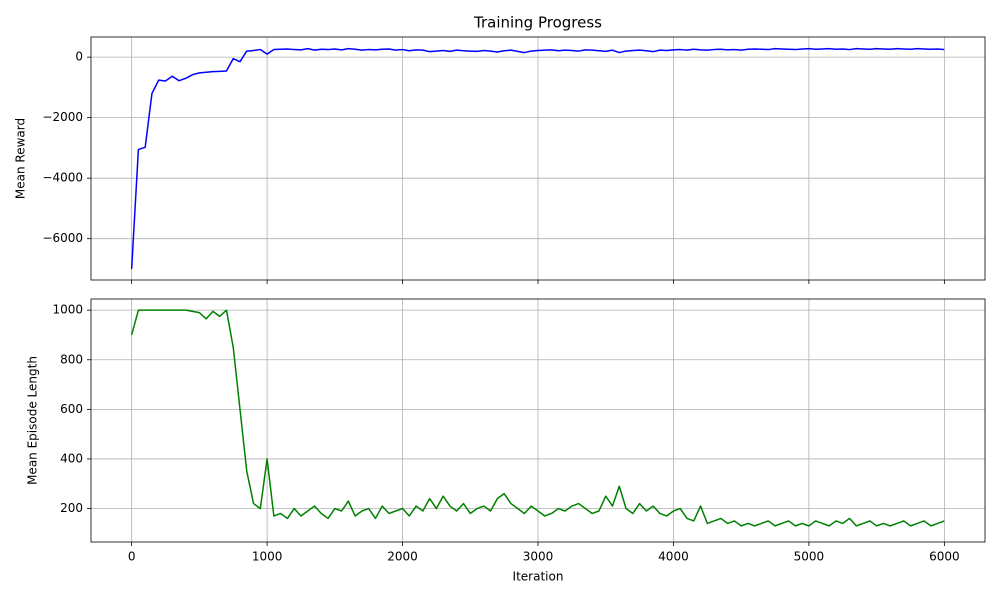 Image resolution: width=1000 pixels, height=600 pixels. What do you see at coordinates (402, 557) in the screenshot?
I see `x-tick-label: 2000` at bounding box center [402, 557].